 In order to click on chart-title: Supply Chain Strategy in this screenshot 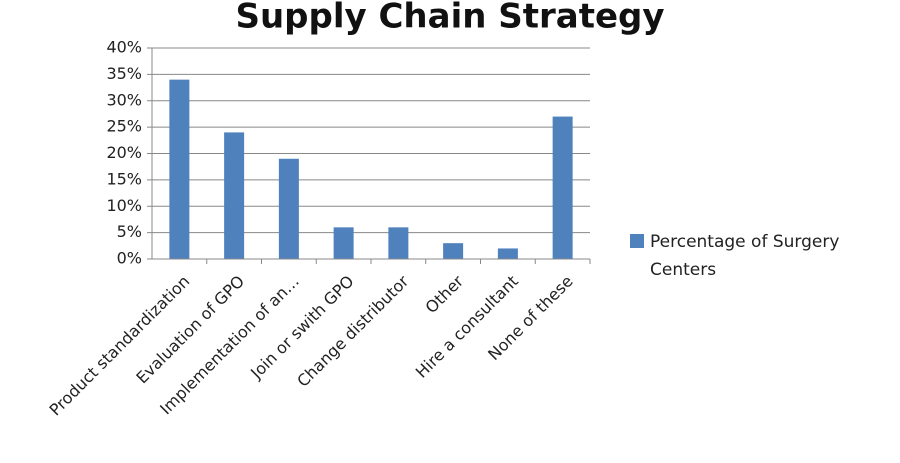, I will do `click(449, 18)`.